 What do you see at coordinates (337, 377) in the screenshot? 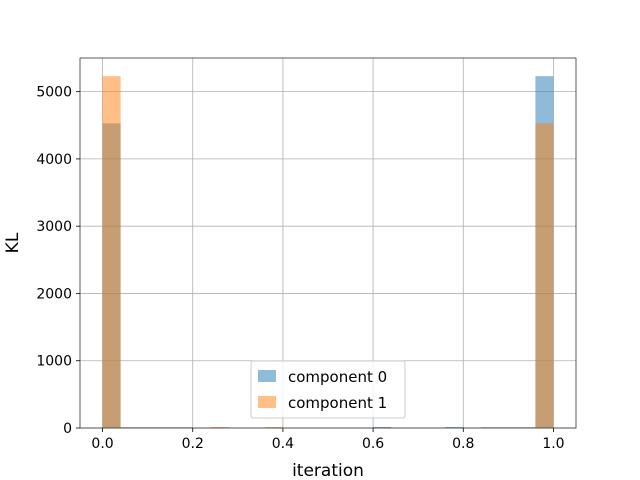
I see `legend-label-component-0: component 0` at bounding box center [337, 377].